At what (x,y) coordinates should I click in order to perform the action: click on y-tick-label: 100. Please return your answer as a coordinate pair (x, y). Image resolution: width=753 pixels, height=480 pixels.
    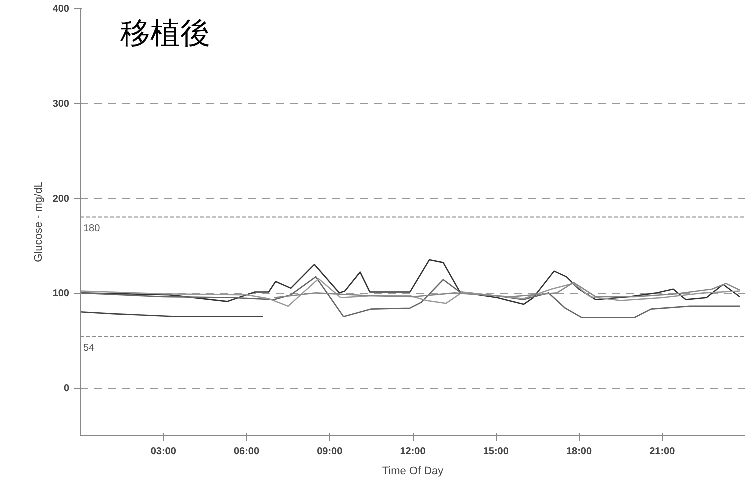
    Looking at the image, I should click on (61, 294).